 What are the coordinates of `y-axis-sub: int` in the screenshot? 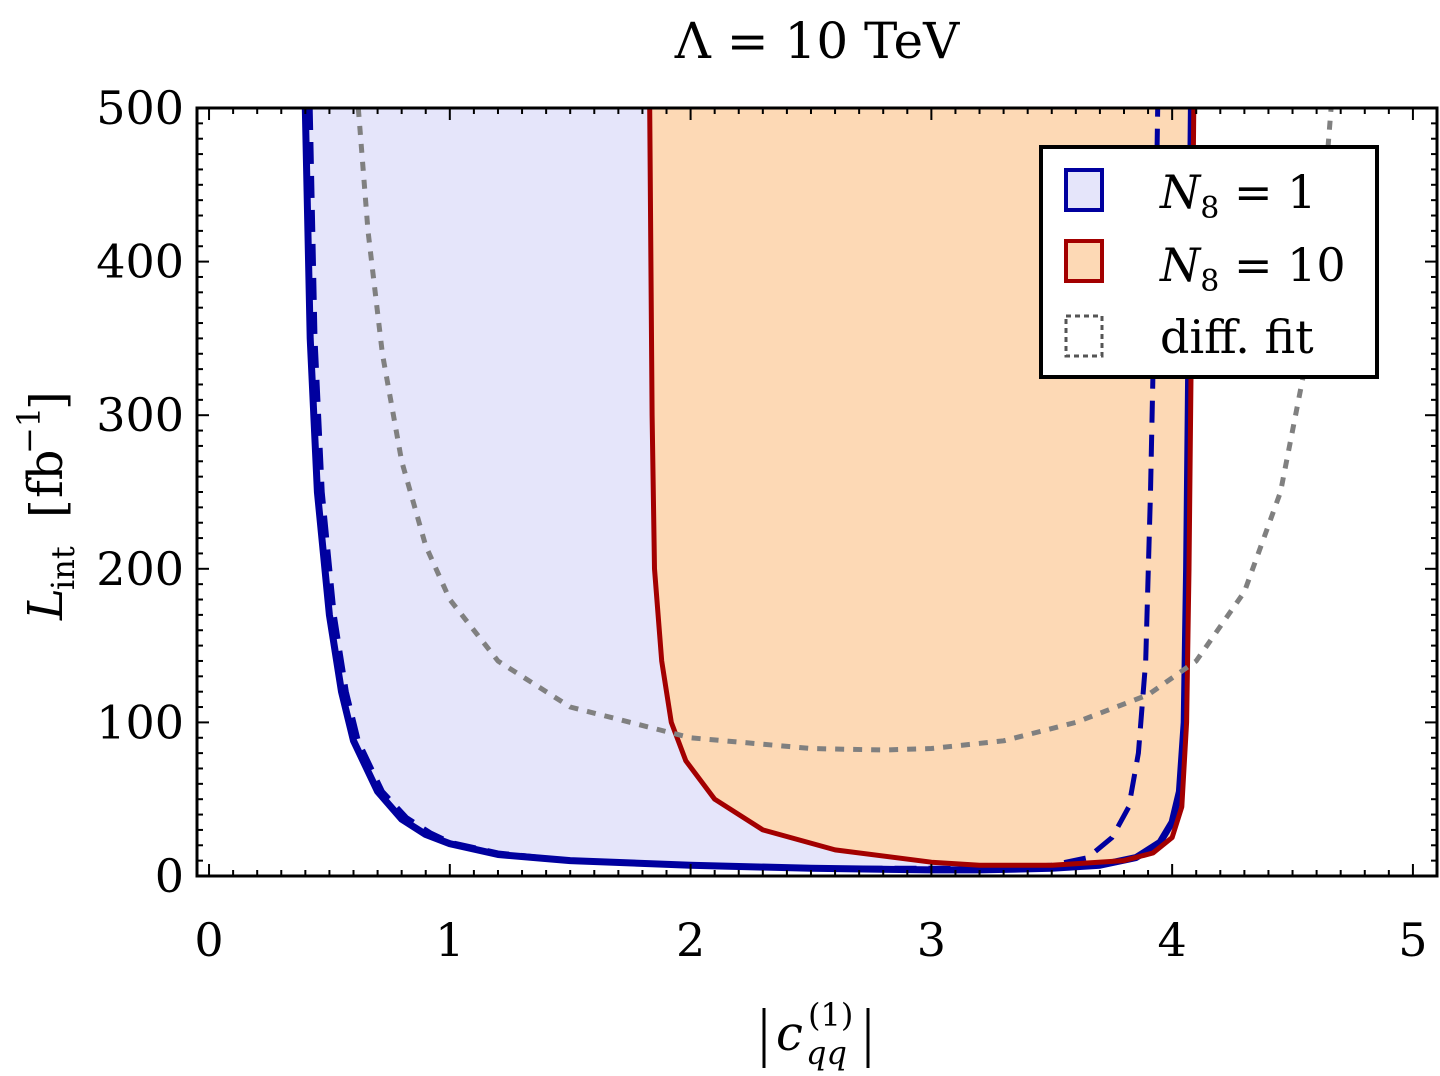 It's located at (63, 568).